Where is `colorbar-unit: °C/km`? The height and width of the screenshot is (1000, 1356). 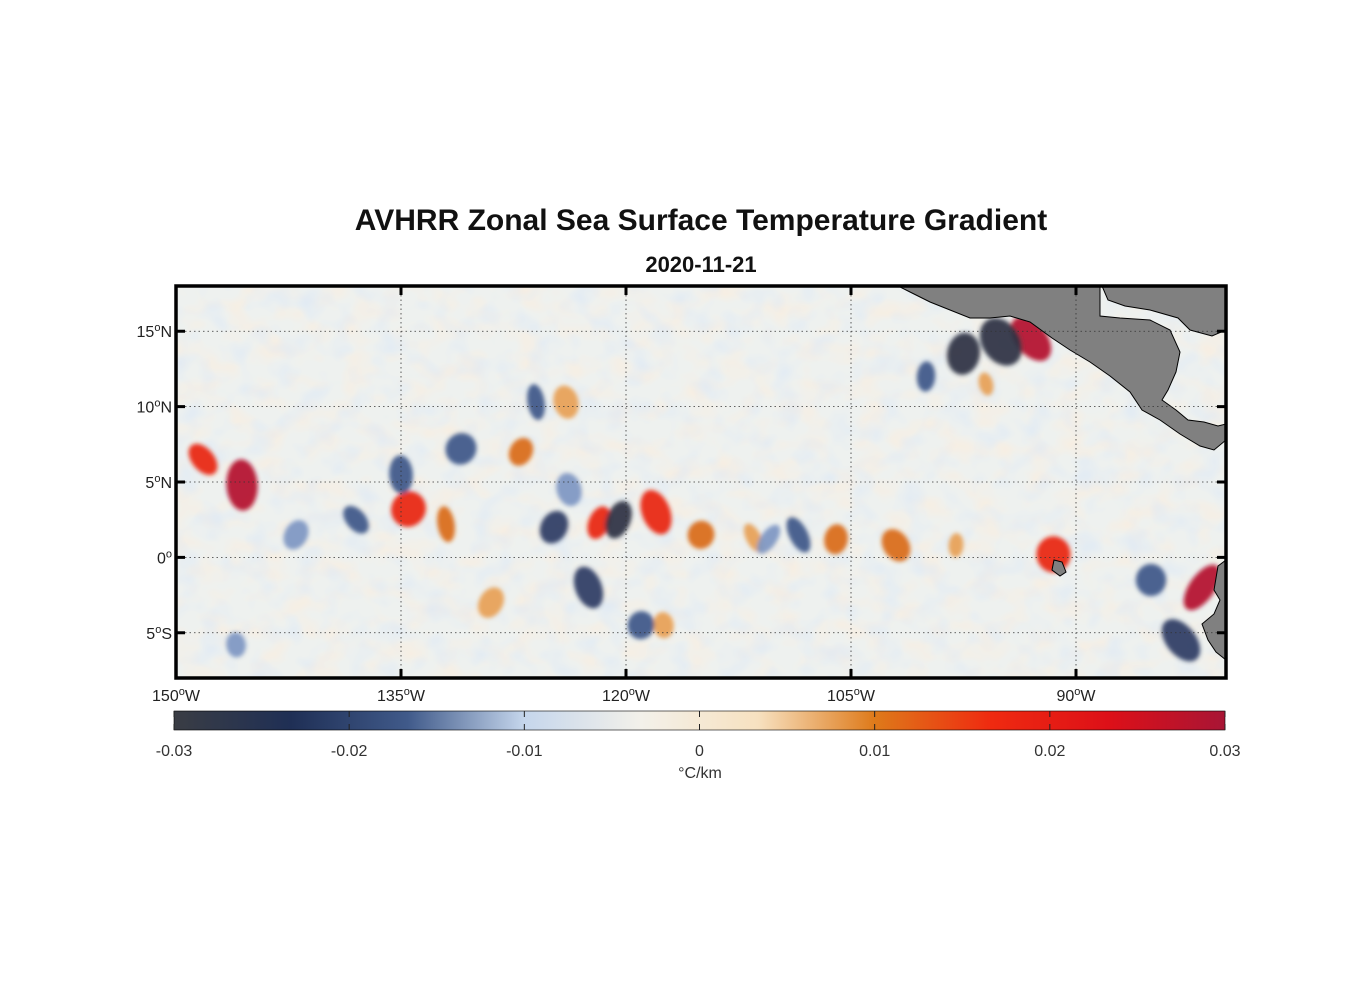
colorbar-unit: °C/km is located at coordinates (700, 773).